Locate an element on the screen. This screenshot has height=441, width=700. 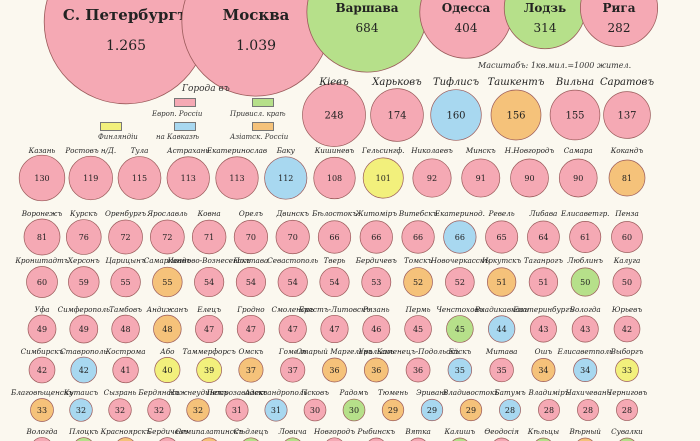
city-name-label: Калуга is located at coordinates (627, 260).